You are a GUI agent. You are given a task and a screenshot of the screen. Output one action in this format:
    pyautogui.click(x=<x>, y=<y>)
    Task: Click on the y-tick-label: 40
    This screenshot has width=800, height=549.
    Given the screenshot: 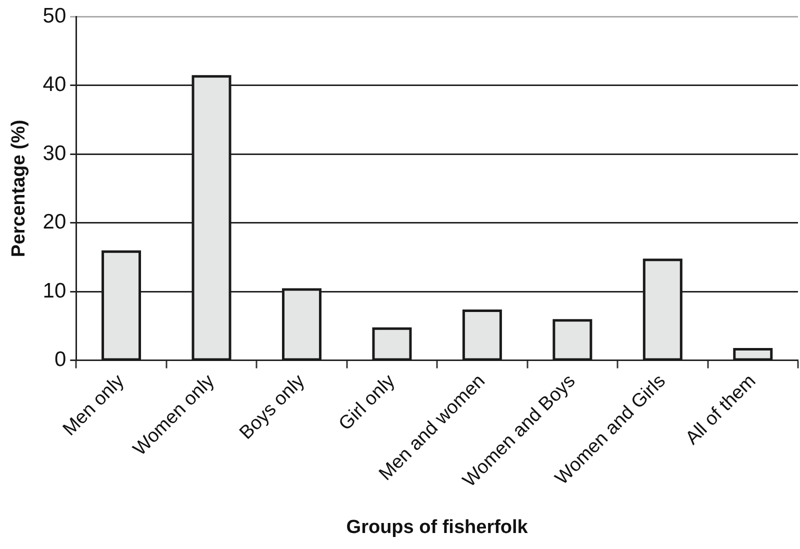 What is the action you would take?
    pyautogui.click(x=54, y=84)
    